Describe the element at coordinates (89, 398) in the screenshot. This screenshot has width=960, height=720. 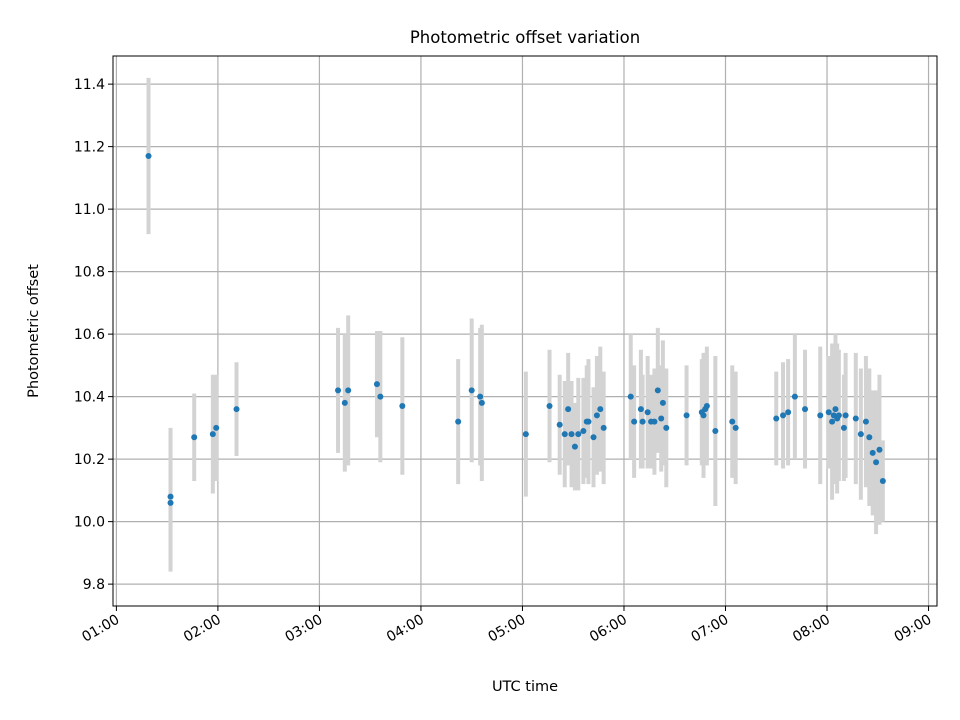
I see `y-tick-label: 10.4` at that location.